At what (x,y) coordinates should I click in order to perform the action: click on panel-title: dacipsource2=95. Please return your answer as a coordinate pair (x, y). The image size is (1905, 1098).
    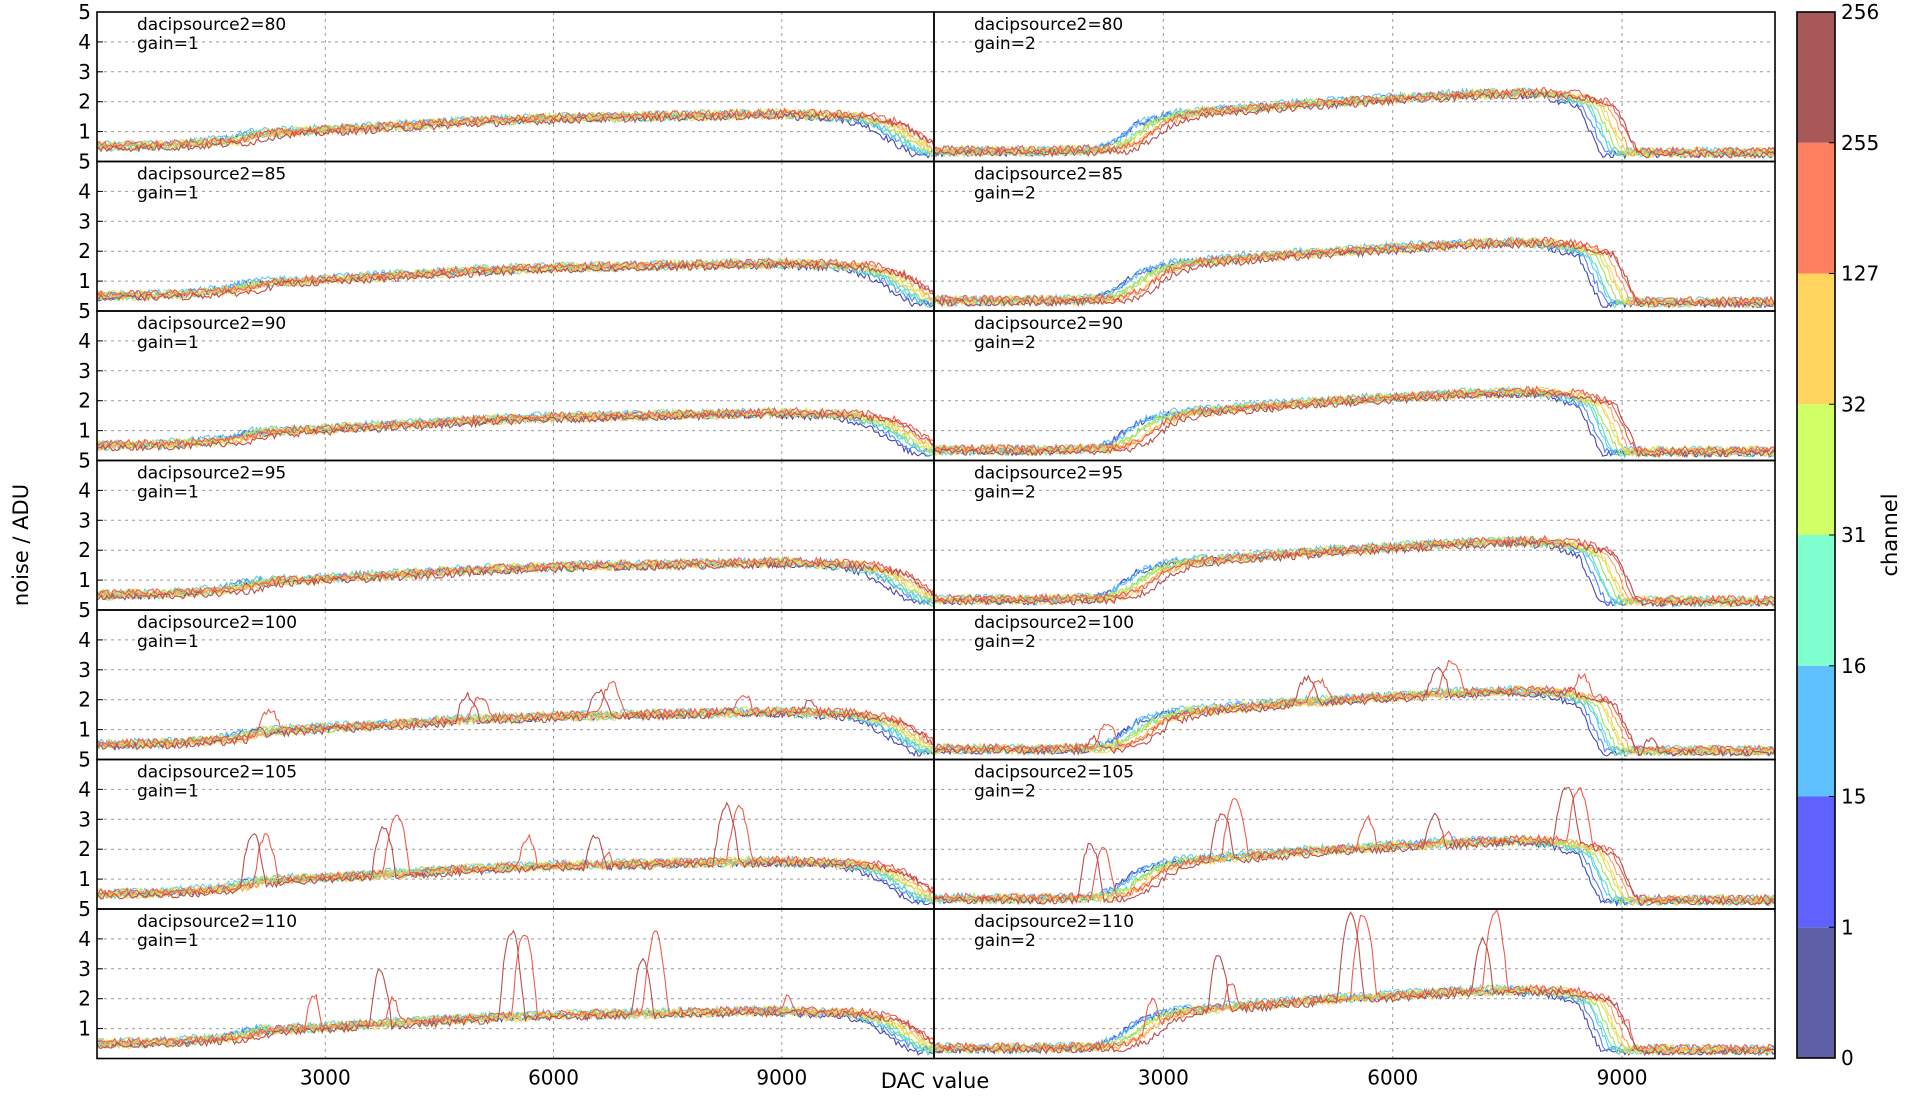
    Looking at the image, I should click on (211, 474).